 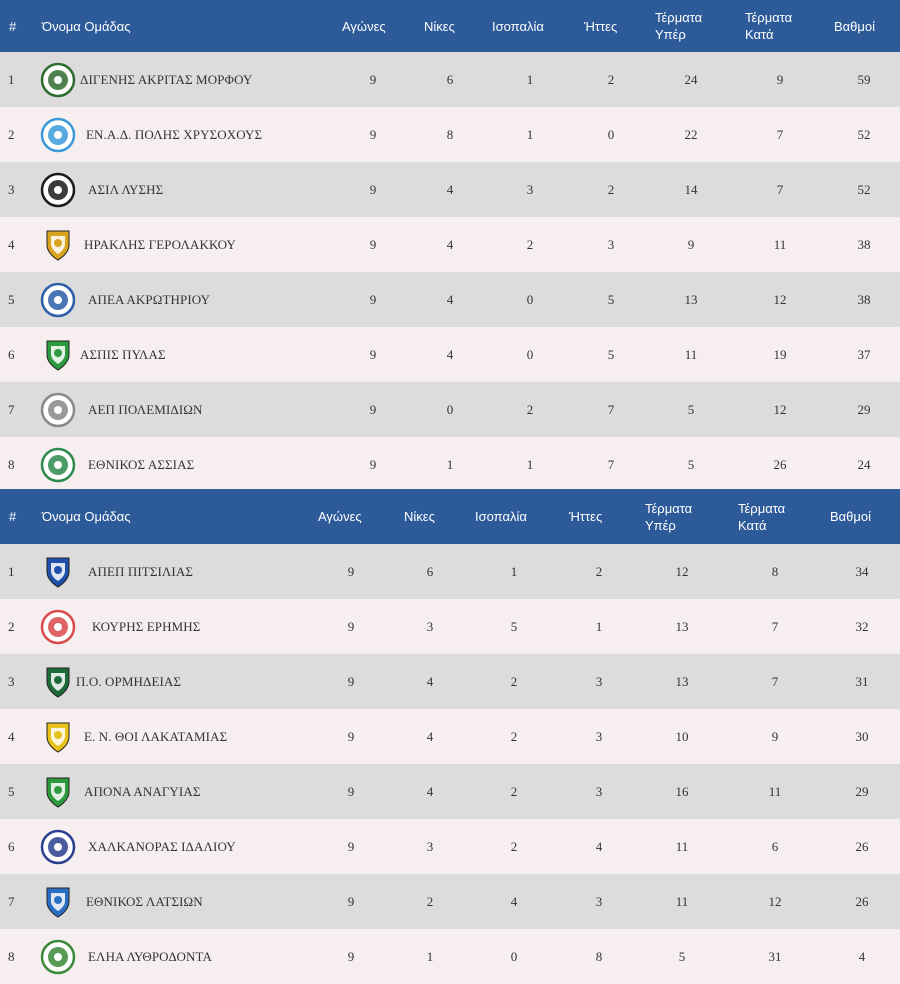 I want to click on team-name-link: ΧΑΛΚΑΝΟΡΑΣ ΙΔΑΛΙΟΥ, so click(x=162, y=846).